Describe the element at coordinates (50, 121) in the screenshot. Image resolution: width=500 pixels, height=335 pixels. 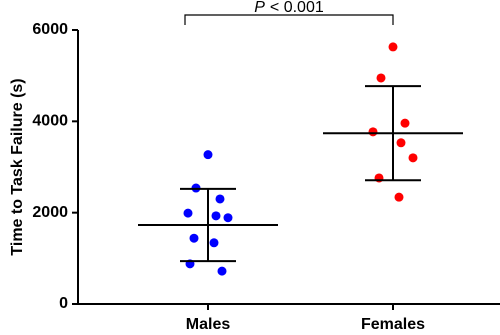
I see `y-tick-label: 4000` at that location.